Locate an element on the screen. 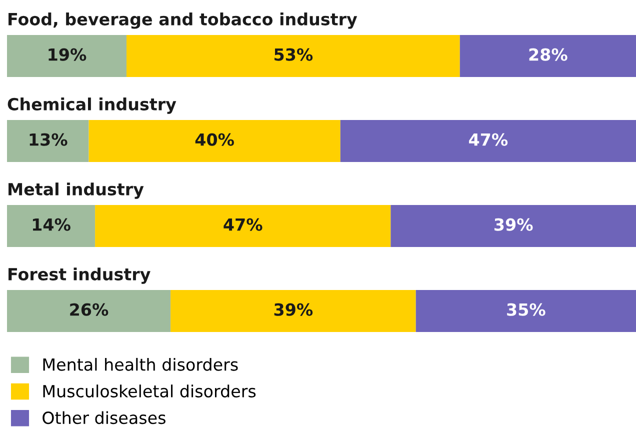 This screenshot has height=439, width=636. legend-label: Mental health disorders is located at coordinates (140, 364).